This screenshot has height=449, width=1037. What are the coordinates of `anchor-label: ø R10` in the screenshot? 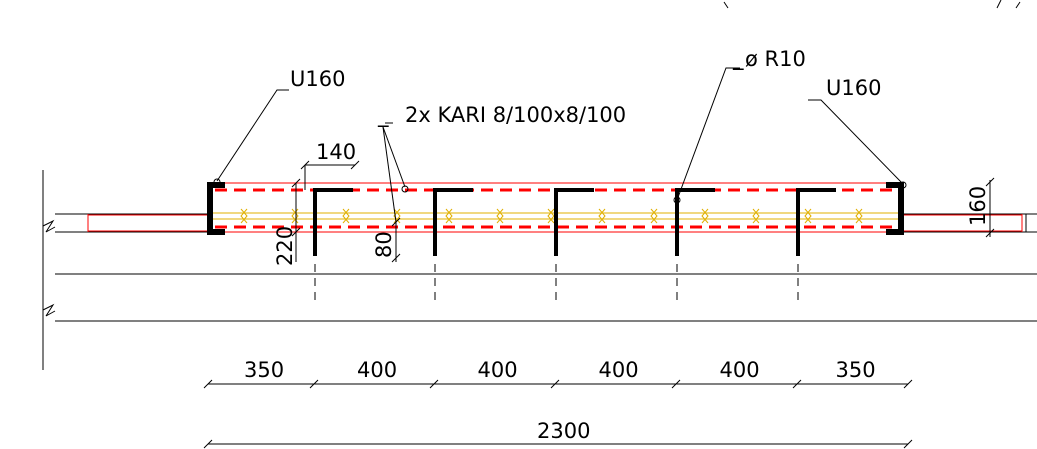 It's located at (775, 59).